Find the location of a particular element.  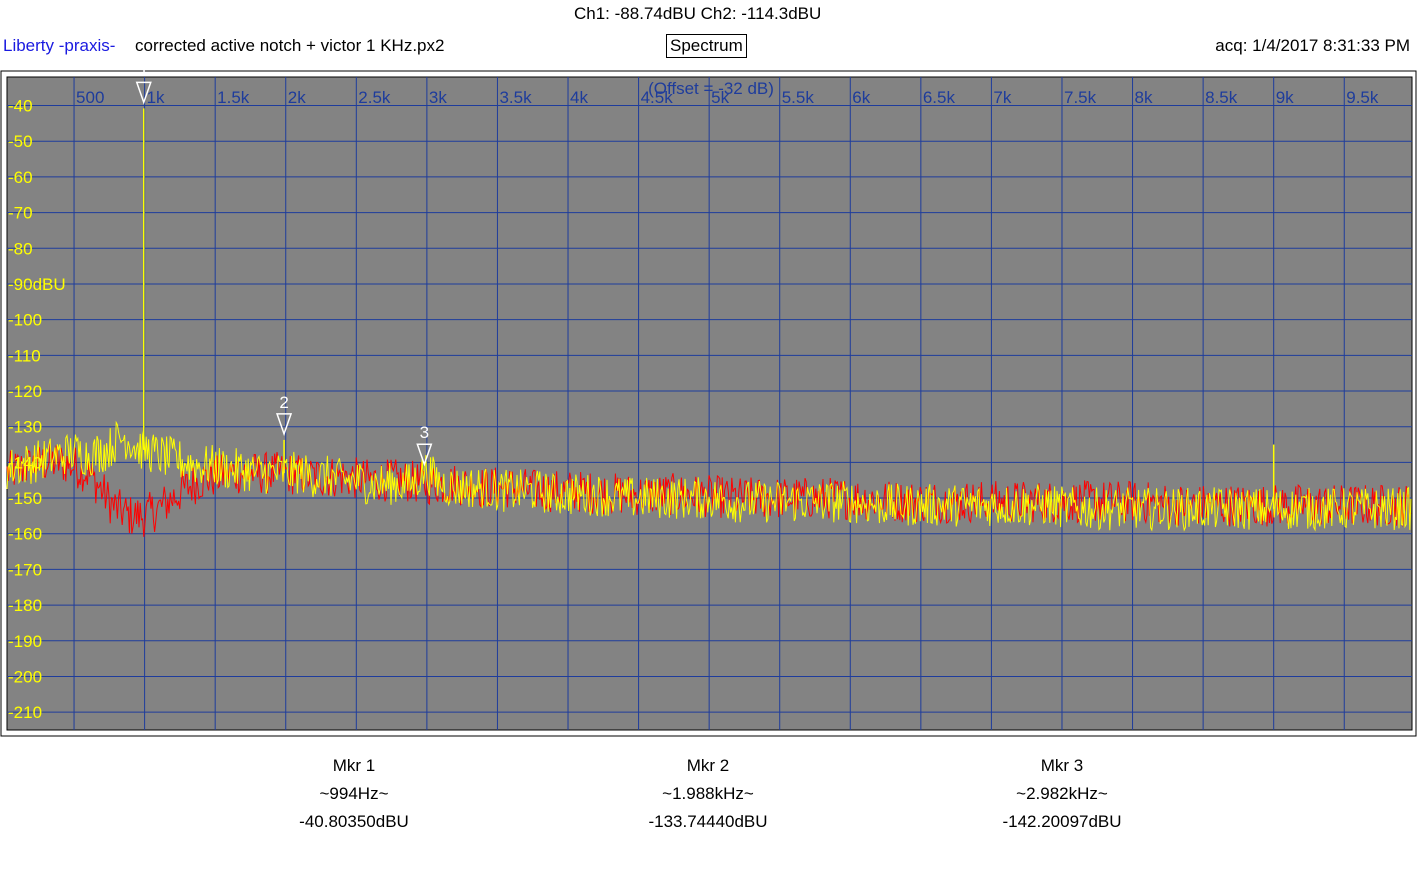

marker-frequency: ~2.982kHz~ is located at coordinates (1062, 793).